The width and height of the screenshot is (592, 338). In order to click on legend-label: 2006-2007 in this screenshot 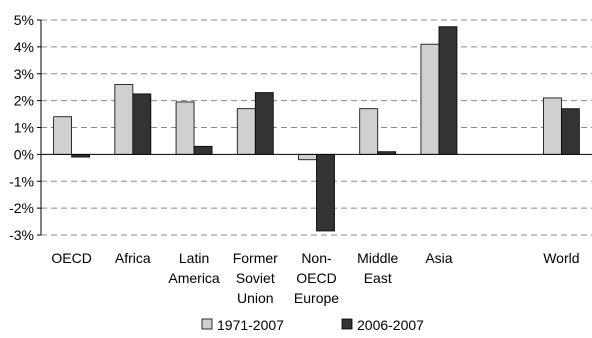, I will do `click(390, 325)`.